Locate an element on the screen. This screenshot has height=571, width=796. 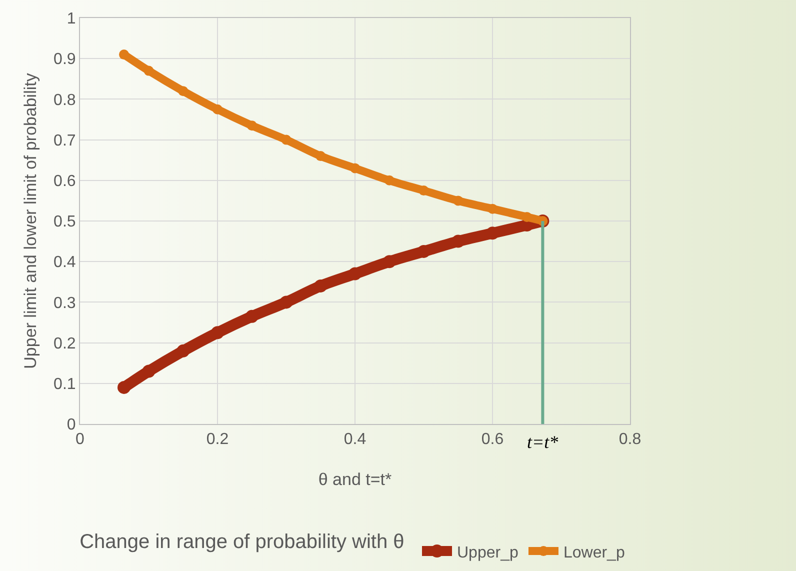
y-axis-title: Upper limit and lower limit of probability is located at coordinates (30, 220).